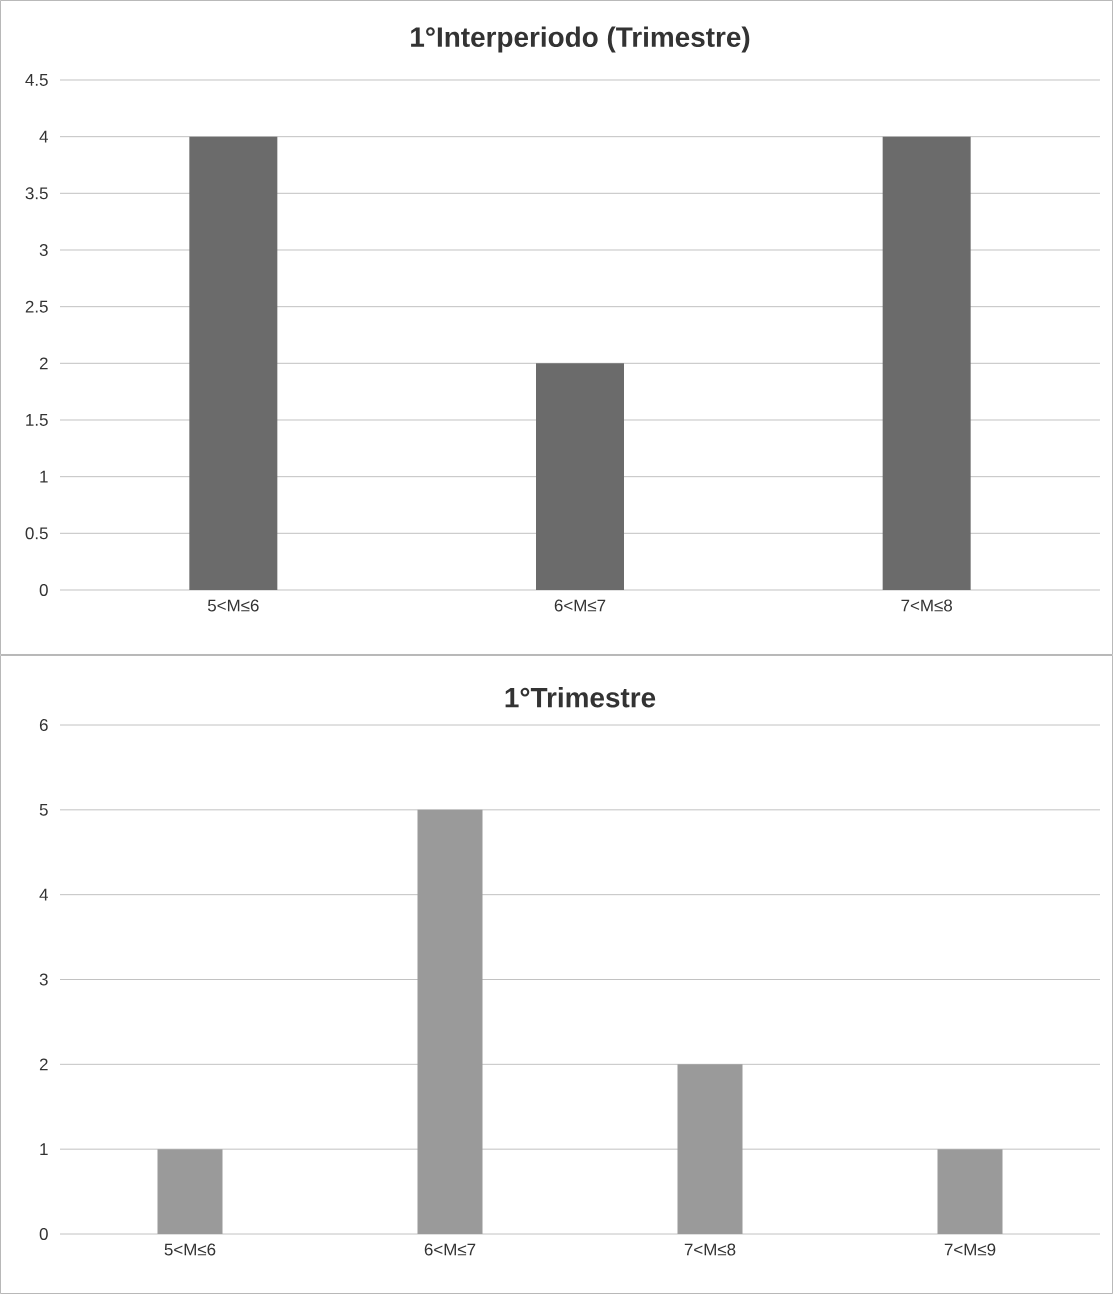 The height and width of the screenshot is (1294, 1113). Describe the element at coordinates (580, 697) in the screenshot. I see `chart-title: 1°Trimestre` at that location.